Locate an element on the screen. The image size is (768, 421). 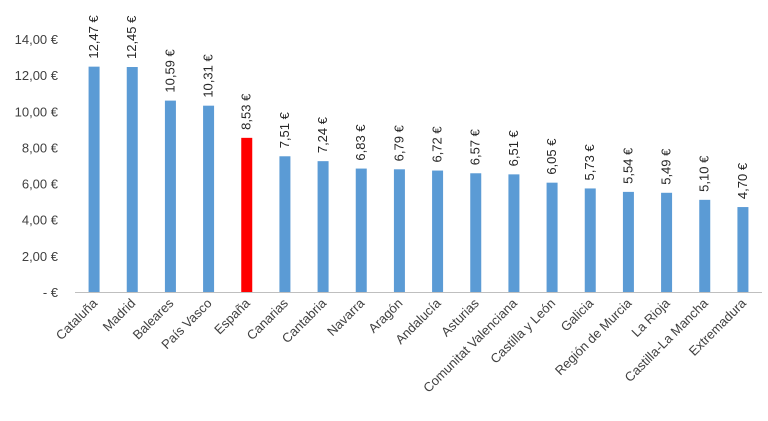
data-label: 6,51 € is located at coordinates (513, 147).